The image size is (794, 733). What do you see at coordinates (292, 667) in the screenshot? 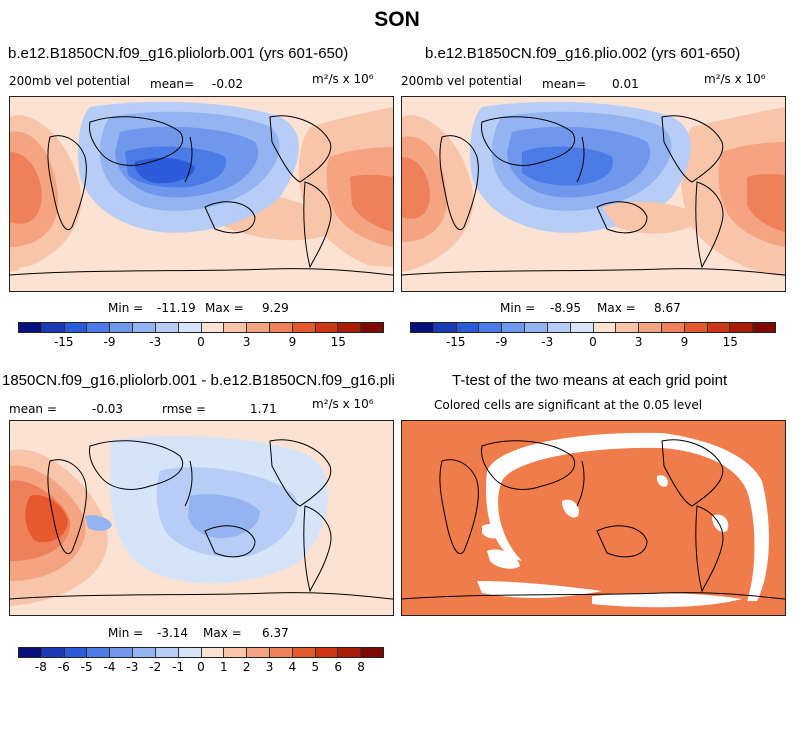
I see `colorbar-tick-label: 4` at bounding box center [292, 667].